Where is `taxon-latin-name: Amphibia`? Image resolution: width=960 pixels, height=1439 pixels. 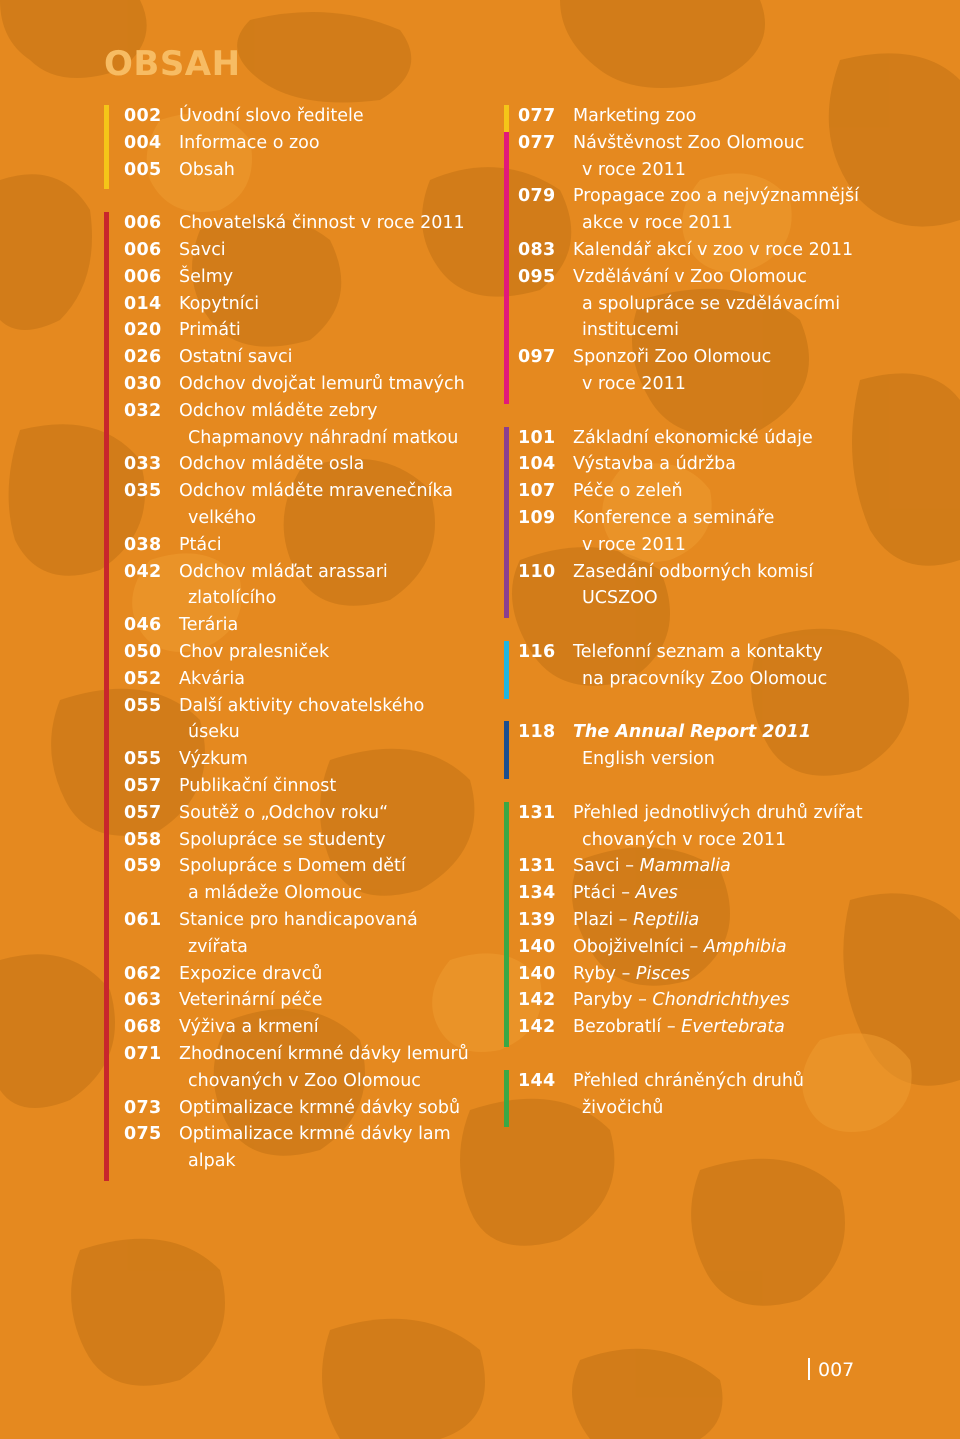
taxon-latin-name: Amphibia is located at coordinates (745, 946).